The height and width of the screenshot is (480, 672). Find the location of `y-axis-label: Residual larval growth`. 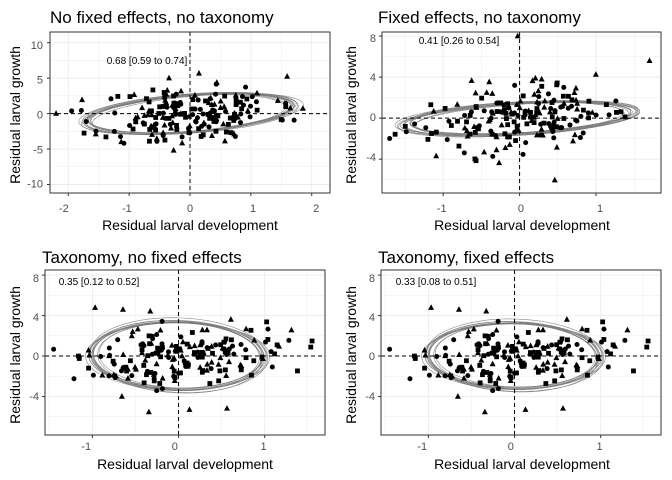

y-axis-label: Residual larval growth is located at coordinates (15, 355).